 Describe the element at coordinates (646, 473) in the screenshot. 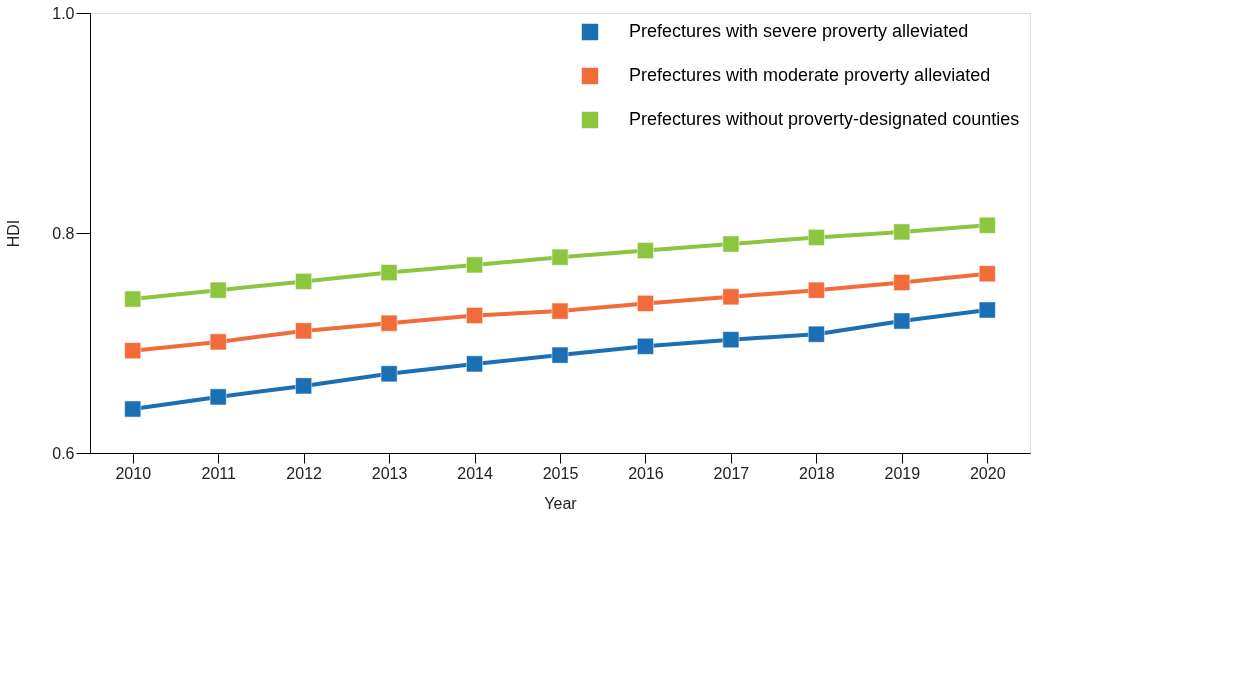

I see `x-tick-label: 2016` at that location.